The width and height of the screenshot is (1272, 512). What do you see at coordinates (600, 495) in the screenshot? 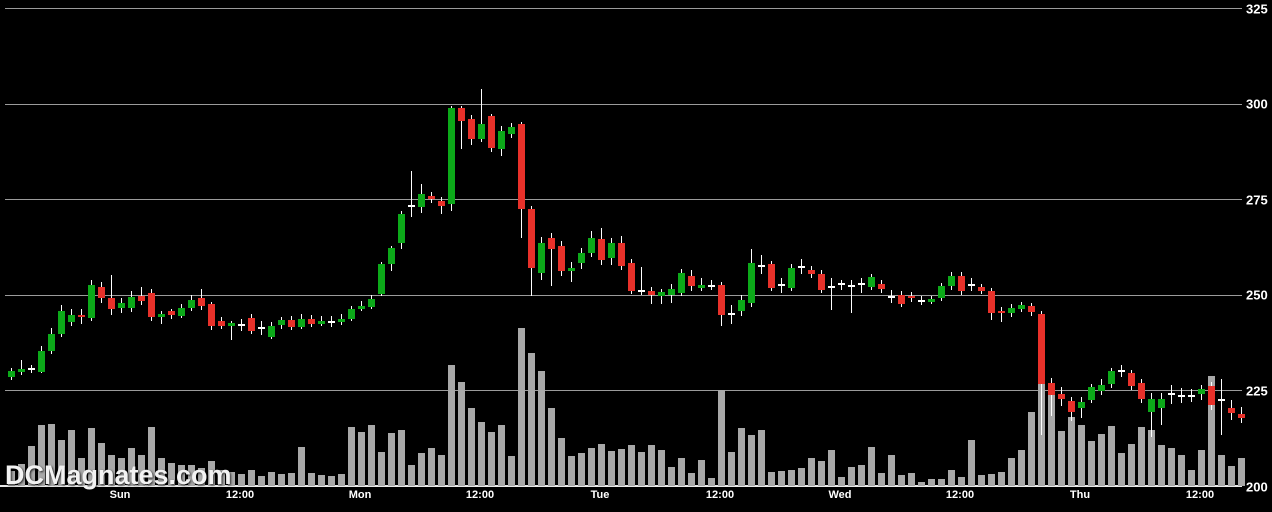
I see `x-axis-label: Tue` at bounding box center [600, 495].